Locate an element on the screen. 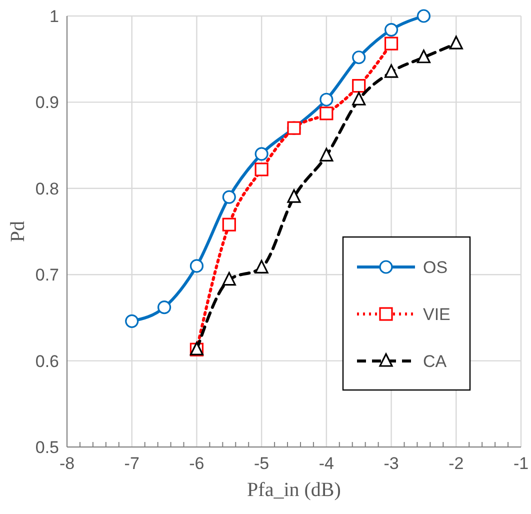 Image resolution: width=531 pixels, height=514 pixels. y-axis-title: Pd is located at coordinates (18, 231).